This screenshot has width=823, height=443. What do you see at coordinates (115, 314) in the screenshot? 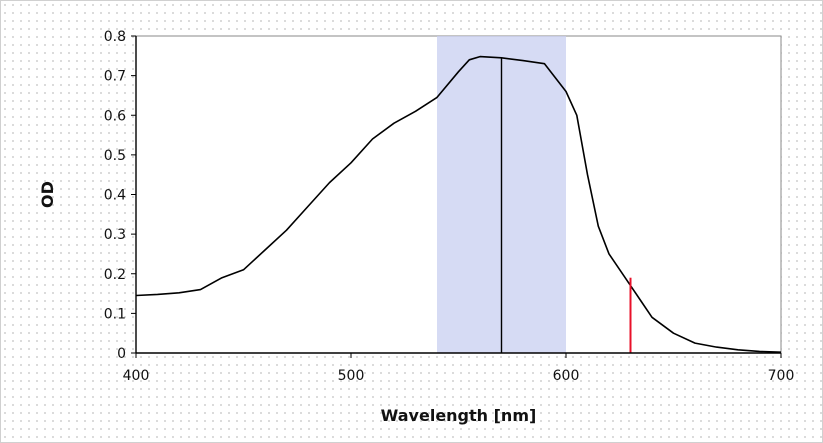
I see `y-tick-label: 0.1` at bounding box center [115, 314].